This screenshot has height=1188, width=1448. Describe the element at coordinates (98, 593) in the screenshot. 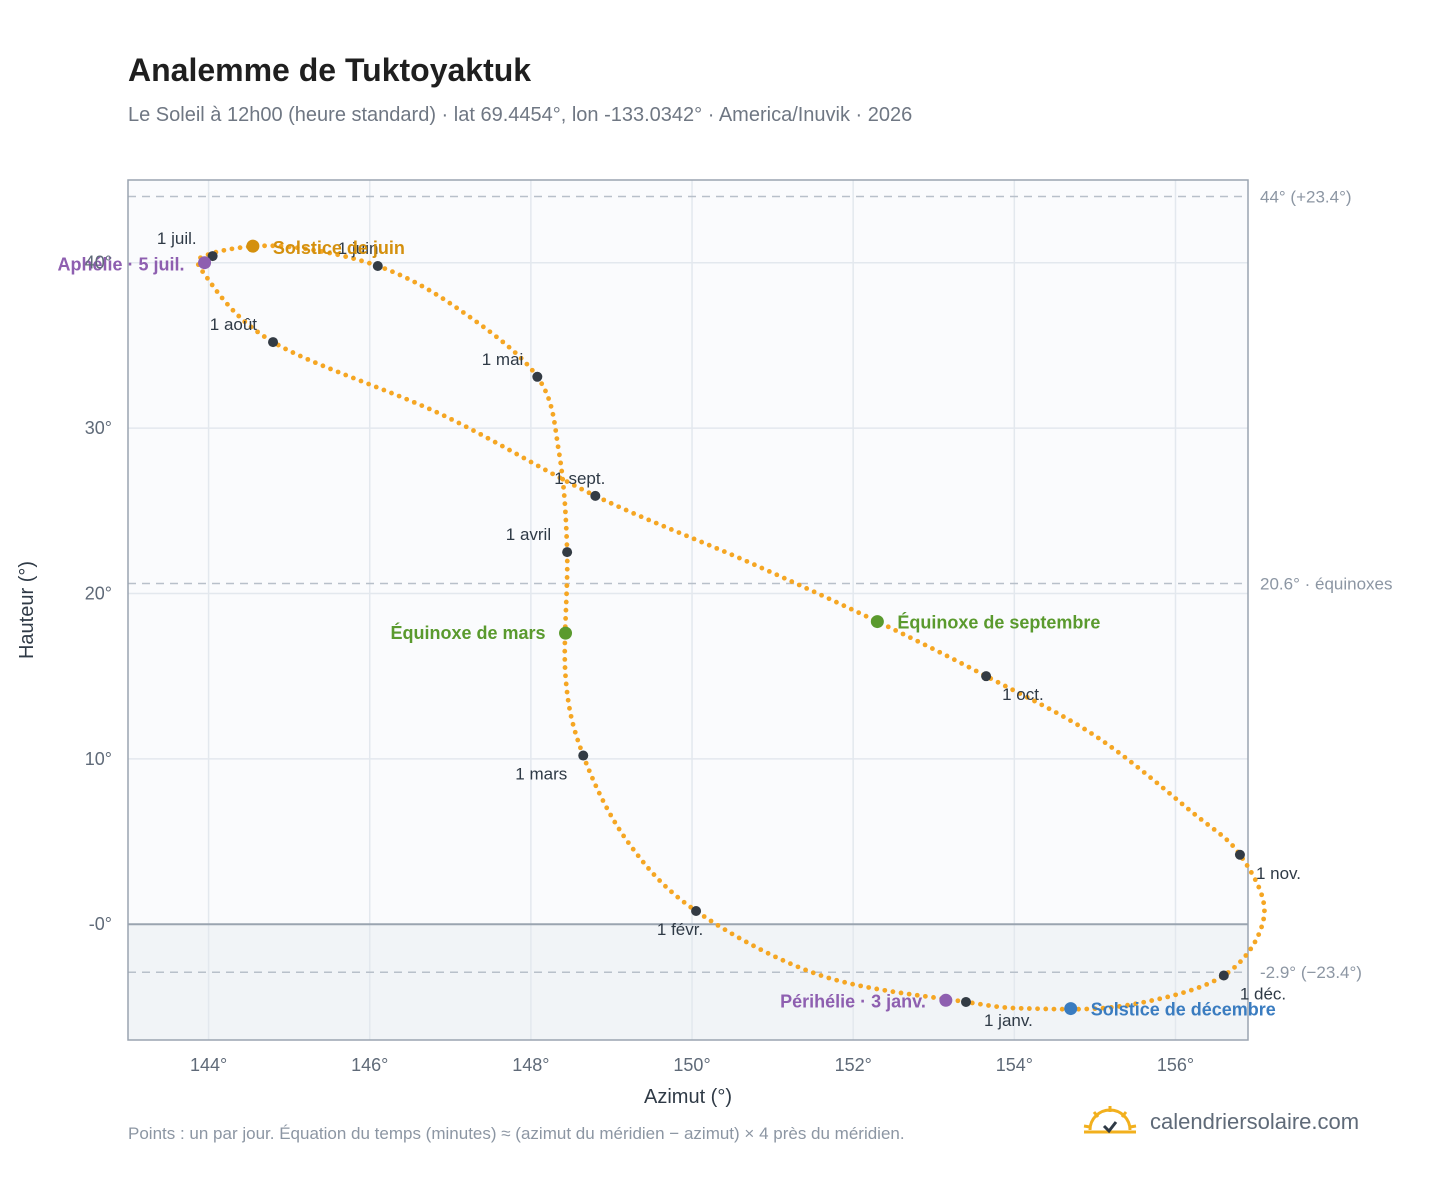

I see `y-tick-label: 20°` at that location.